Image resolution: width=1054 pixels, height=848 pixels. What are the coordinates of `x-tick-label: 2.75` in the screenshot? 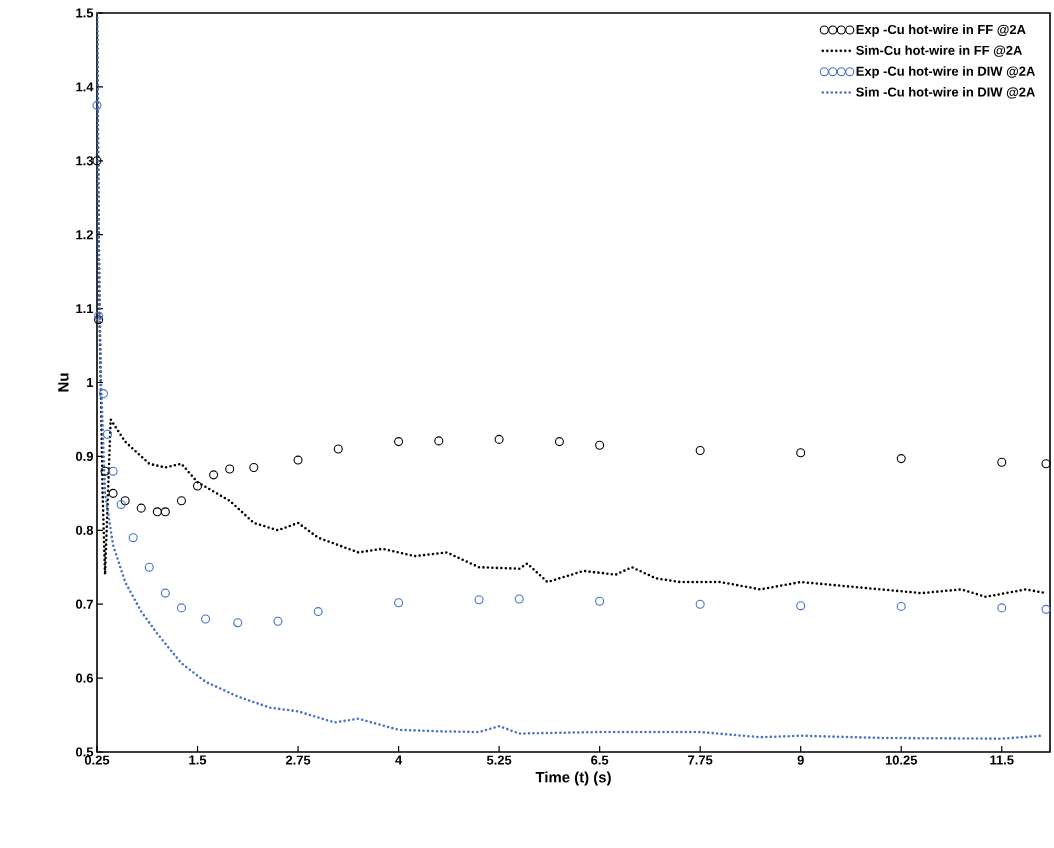 It's located at (298, 760).